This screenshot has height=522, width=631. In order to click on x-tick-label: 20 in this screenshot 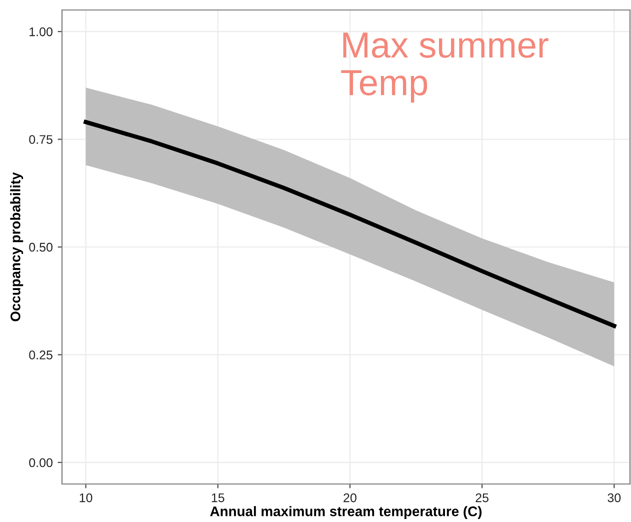, I will do `click(350, 497)`.